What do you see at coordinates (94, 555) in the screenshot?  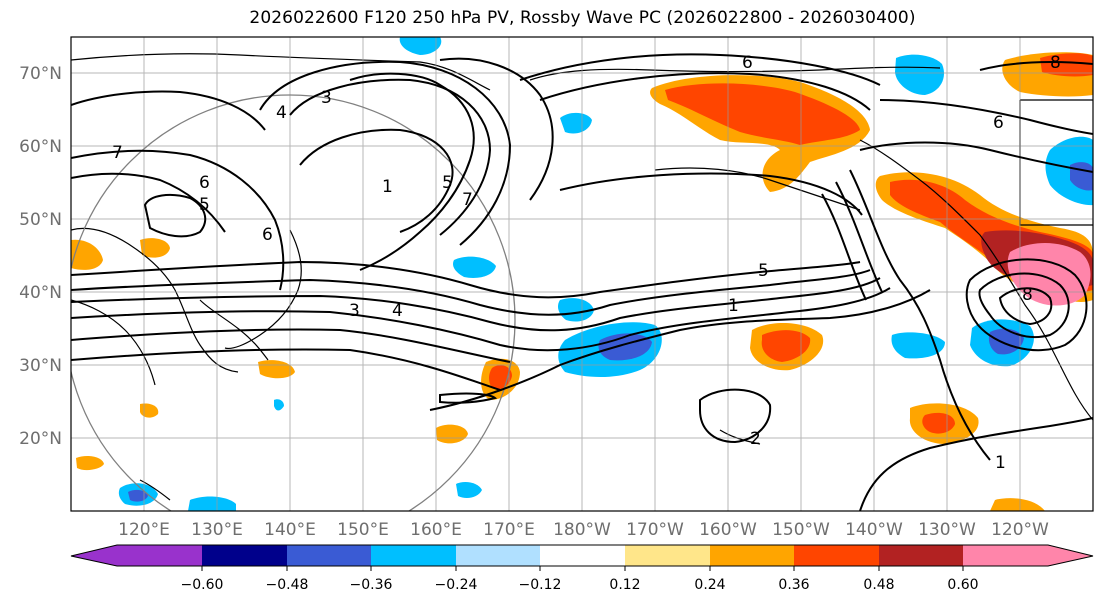 I see `colorbar-extend-min` at bounding box center [94, 555].